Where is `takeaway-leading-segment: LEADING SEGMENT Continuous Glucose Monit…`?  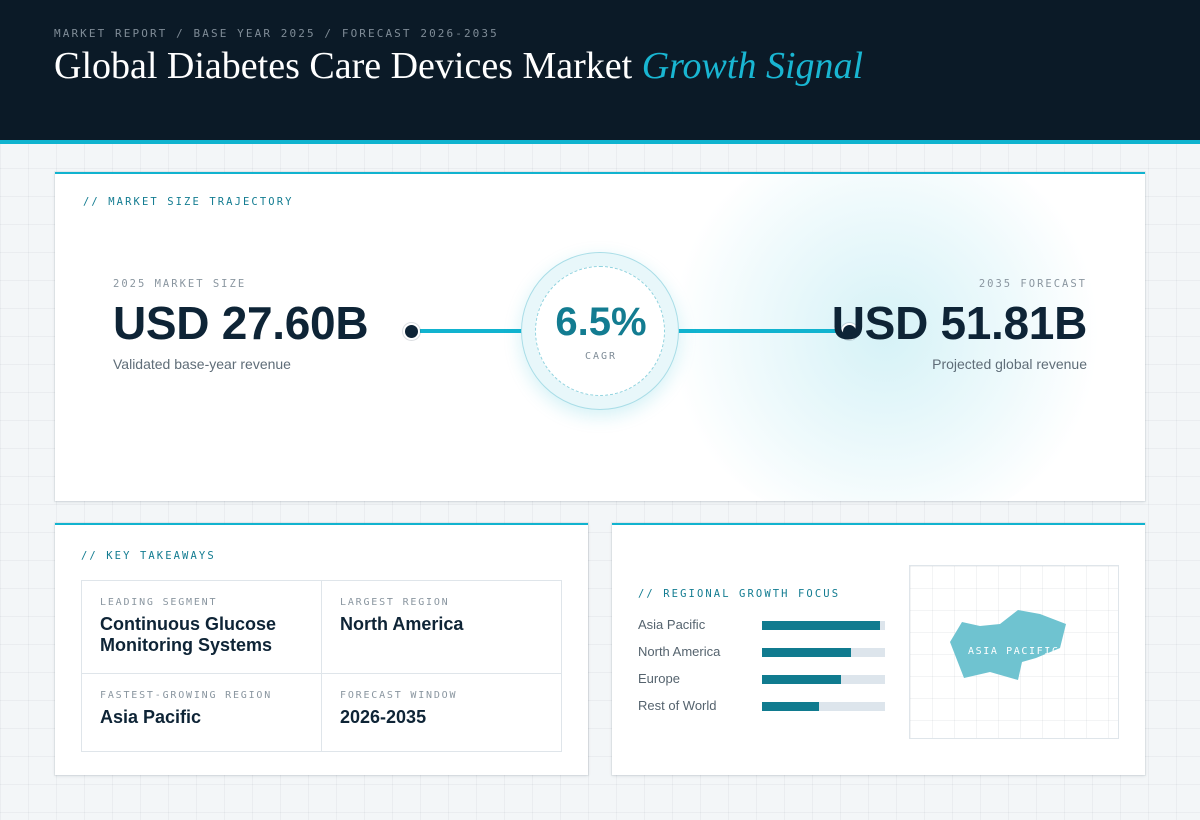 takeaway-leading-segment: LEADING SEGMENT Continuous Glucose Monit… is located at coordinates (202, 627).